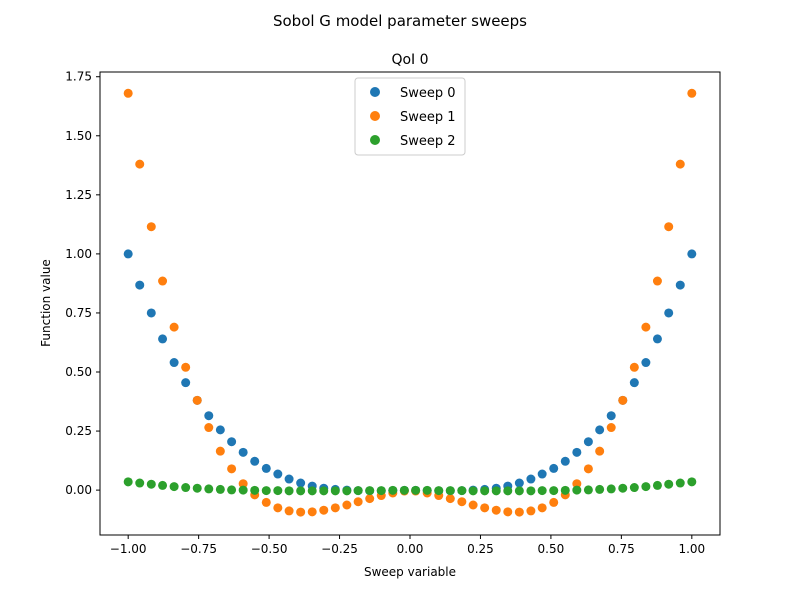 This screenshot has height=600, width=800. I want to click on y-tick-label: 1.00, so click(78, 254).